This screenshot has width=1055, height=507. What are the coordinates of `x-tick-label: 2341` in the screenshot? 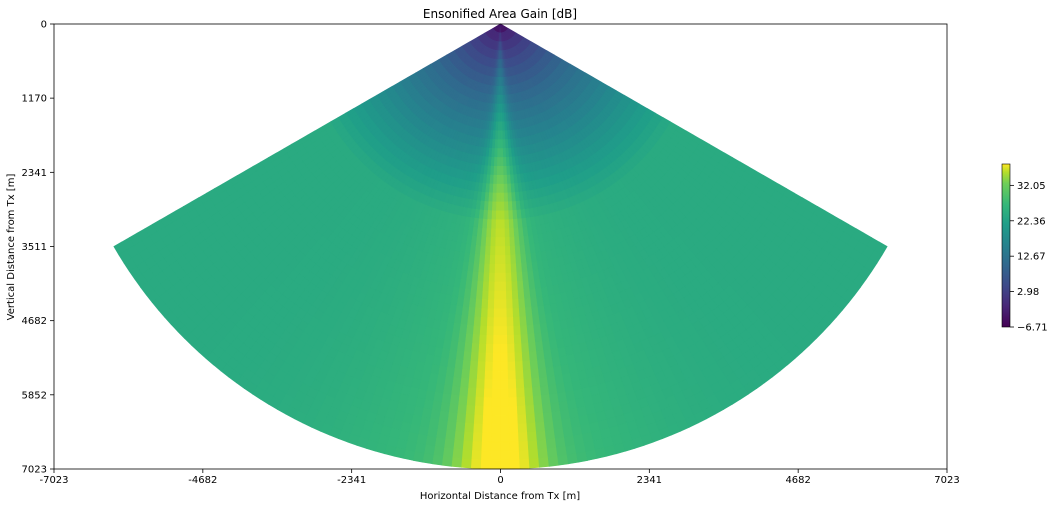 It's located at (649, 480).